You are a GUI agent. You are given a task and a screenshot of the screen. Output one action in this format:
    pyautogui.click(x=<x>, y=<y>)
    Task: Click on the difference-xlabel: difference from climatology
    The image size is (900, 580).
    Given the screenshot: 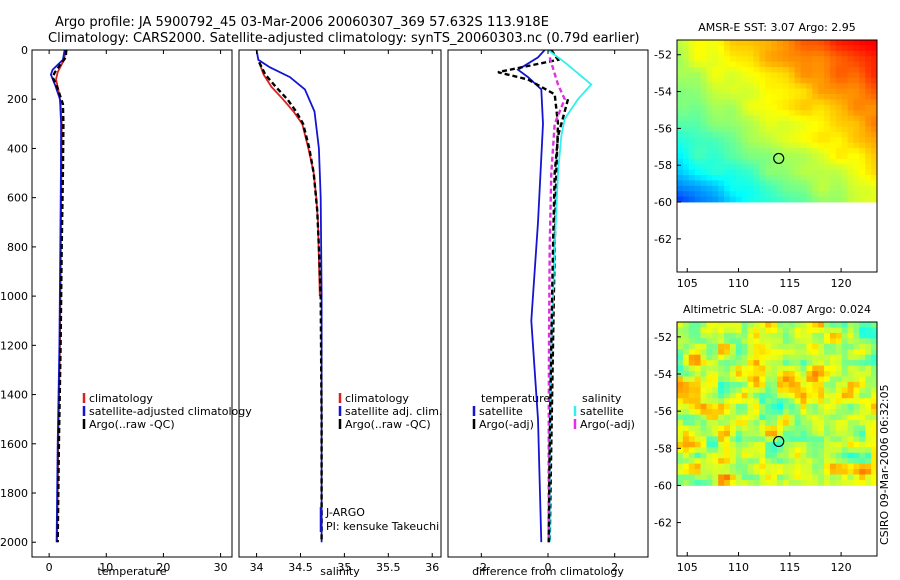 What is the action you would take?
    pyautogui.click(x=548, y=571)
    